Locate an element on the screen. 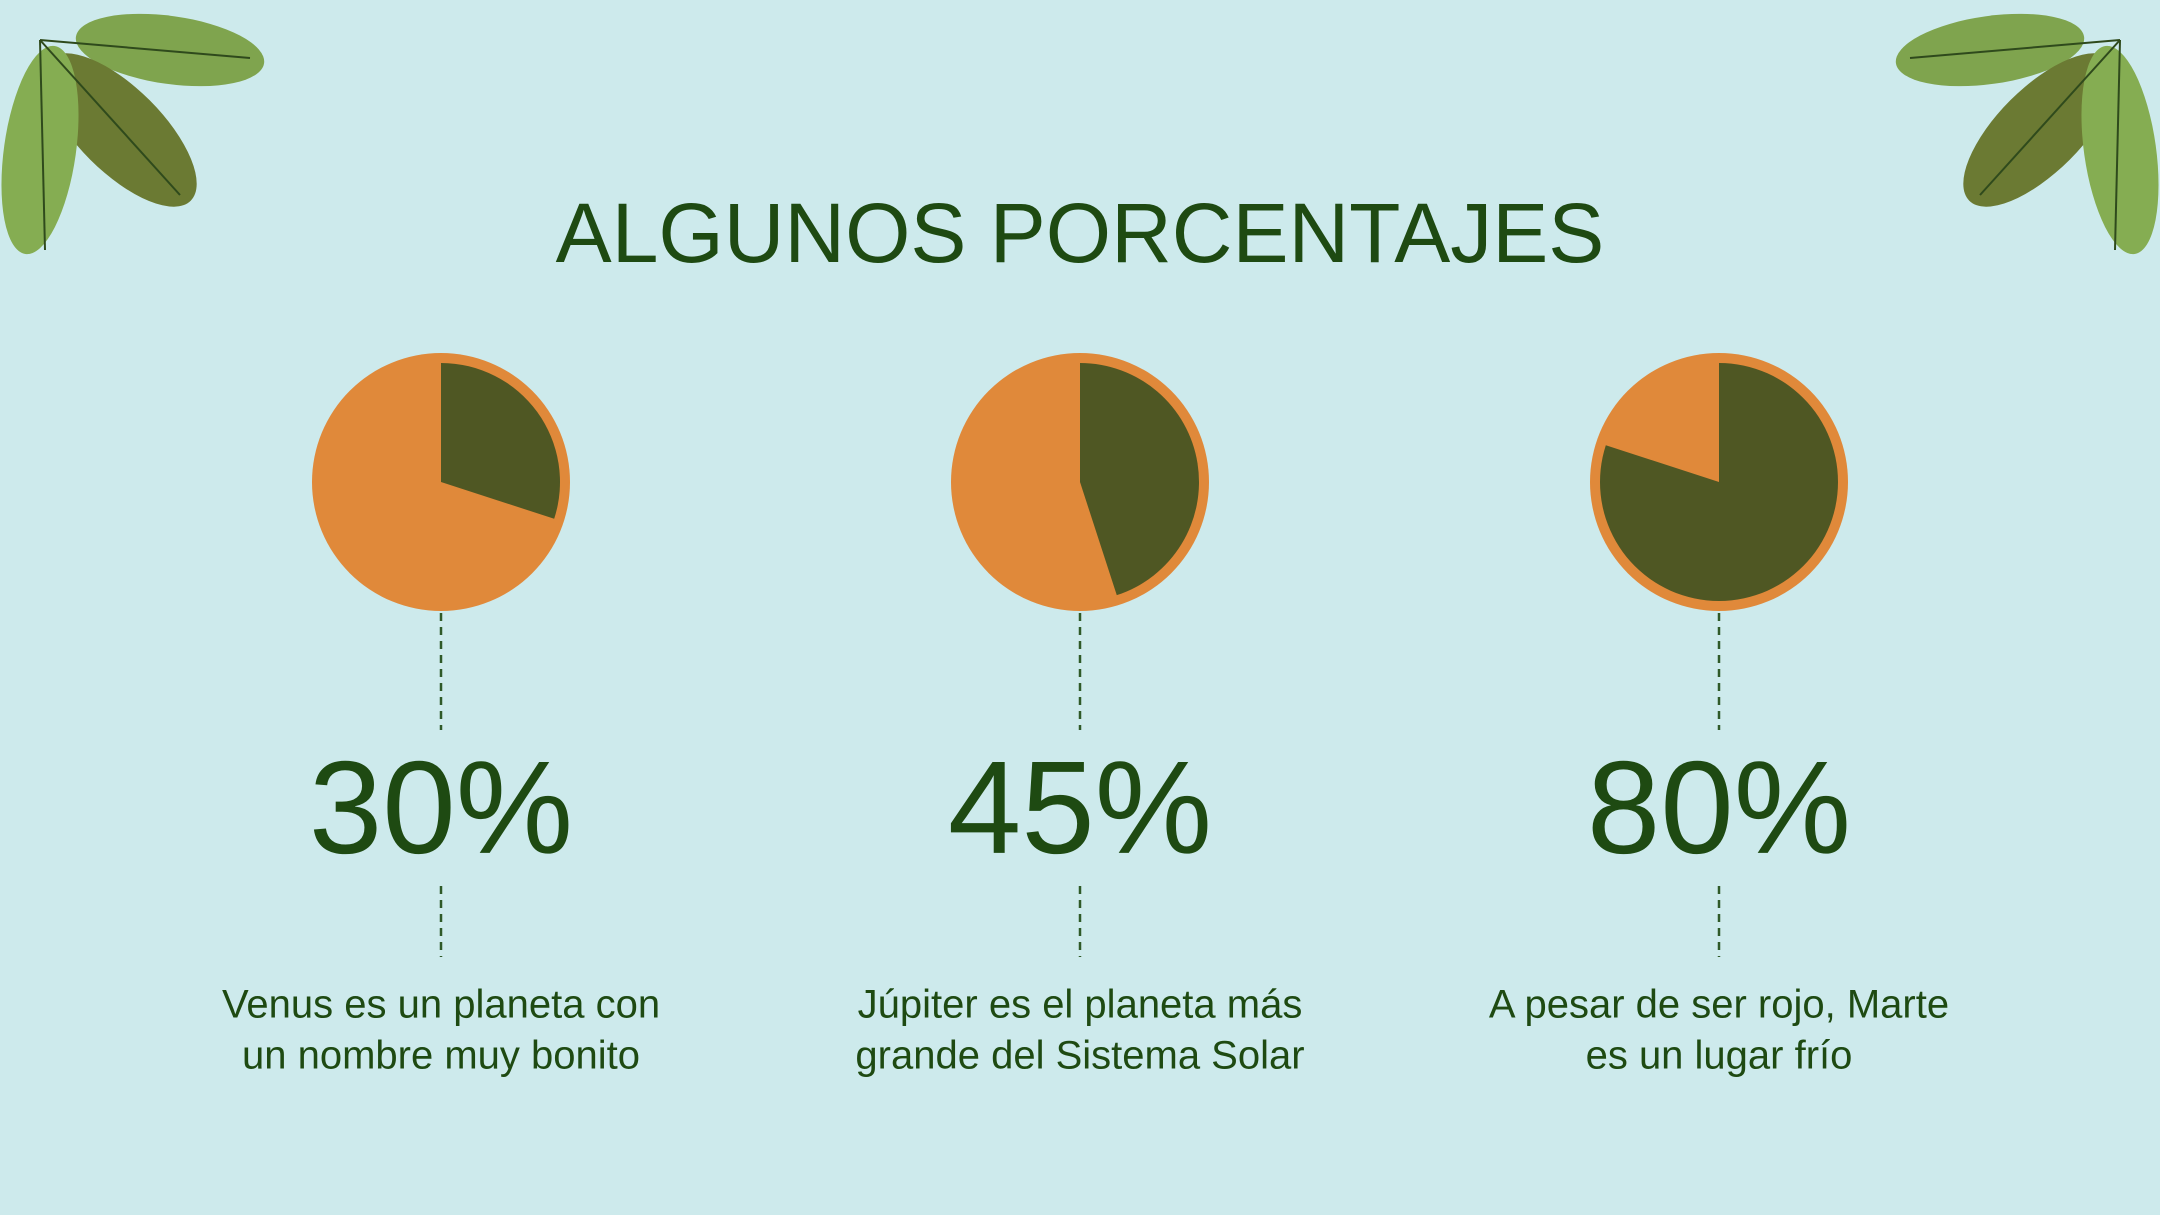  leaves-left is located at coordinates (133, 134).